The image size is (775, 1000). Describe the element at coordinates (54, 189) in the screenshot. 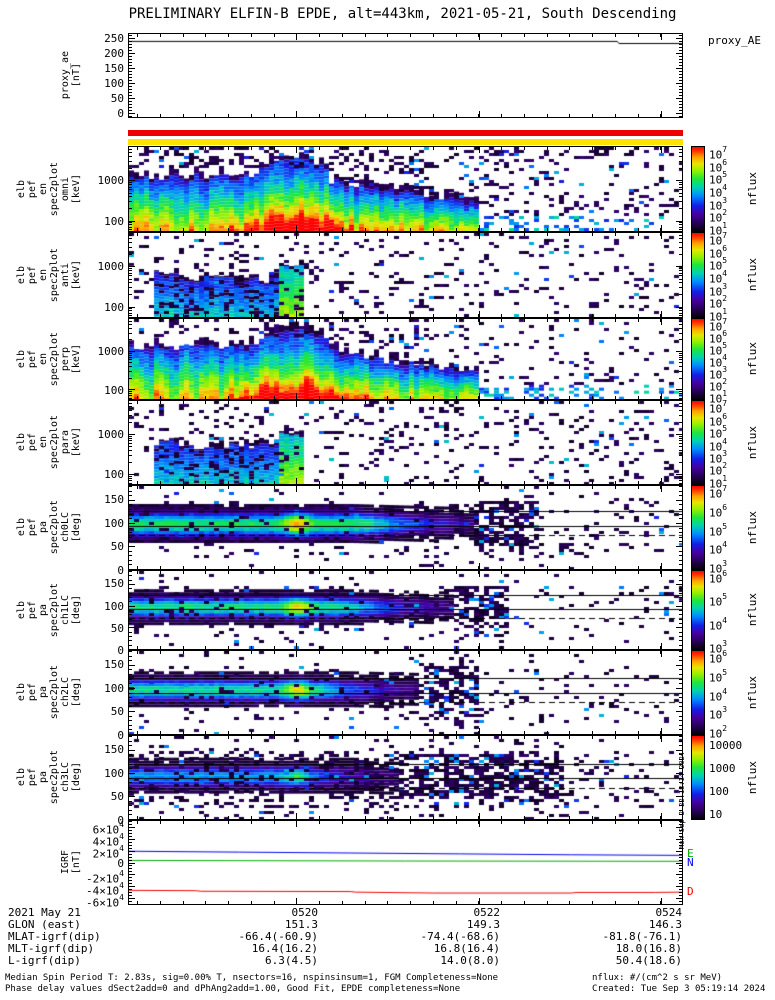

I see `en_omni-label-word: spec2plot` at that location.